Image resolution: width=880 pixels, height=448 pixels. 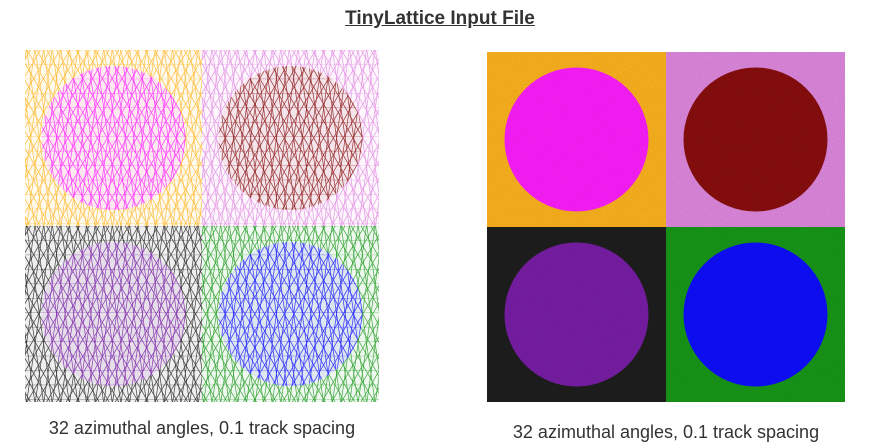 I want to click on moderator-tracks-top-left, so click(x=113, y=138).